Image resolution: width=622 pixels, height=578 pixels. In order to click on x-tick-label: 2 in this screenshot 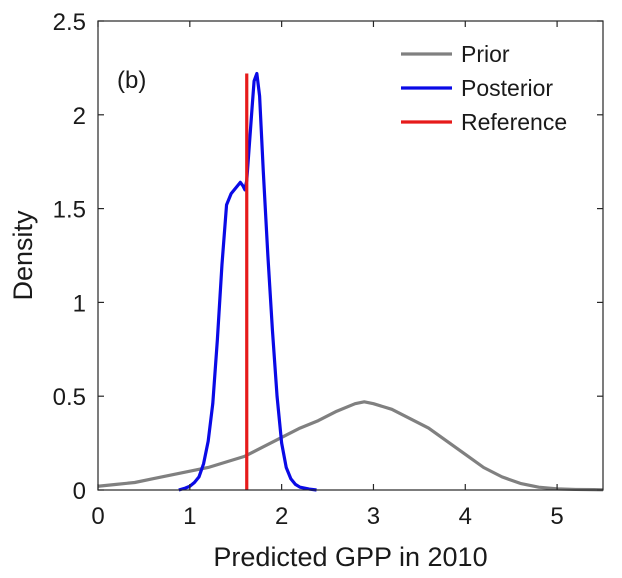, I will do `click(281, 516)`.